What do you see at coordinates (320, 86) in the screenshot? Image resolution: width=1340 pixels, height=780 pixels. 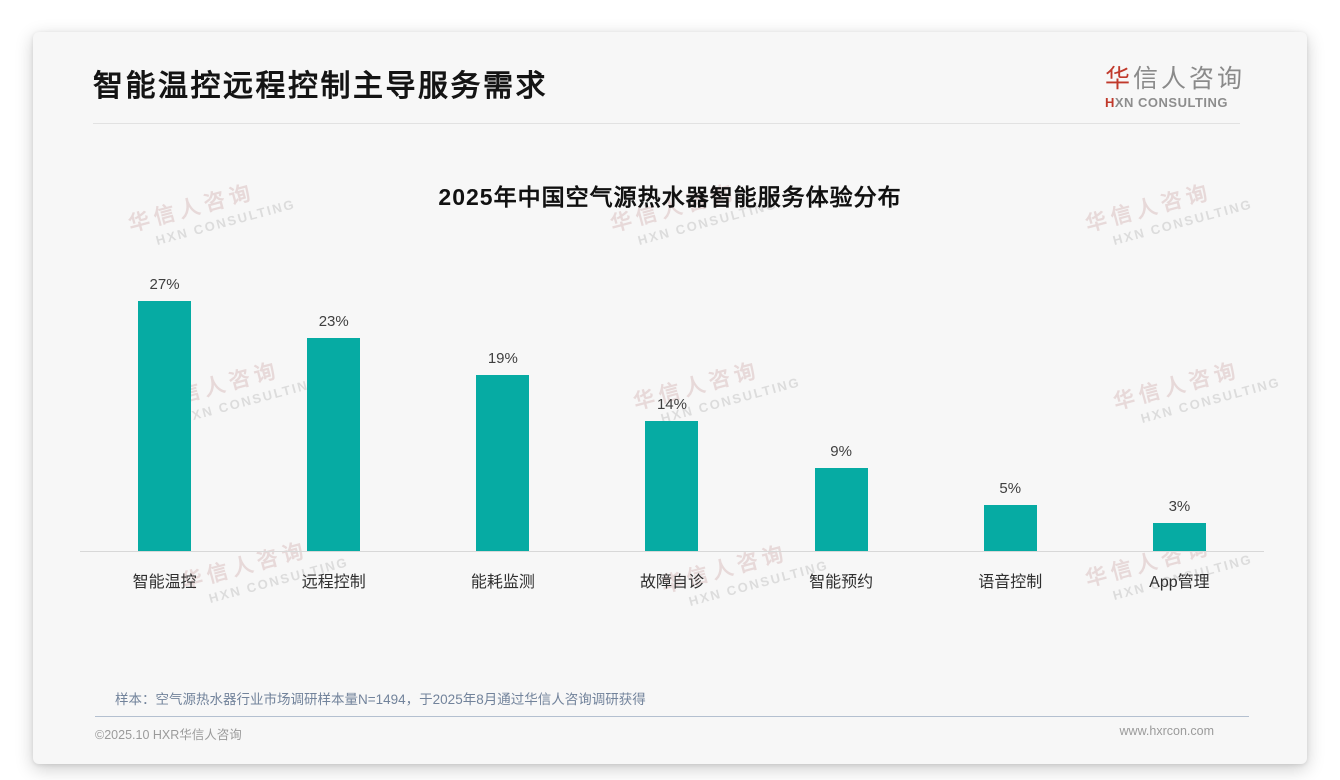 I see `page-title: 智能温控远程控制主导服务需求` at bounding box center [320, 86].